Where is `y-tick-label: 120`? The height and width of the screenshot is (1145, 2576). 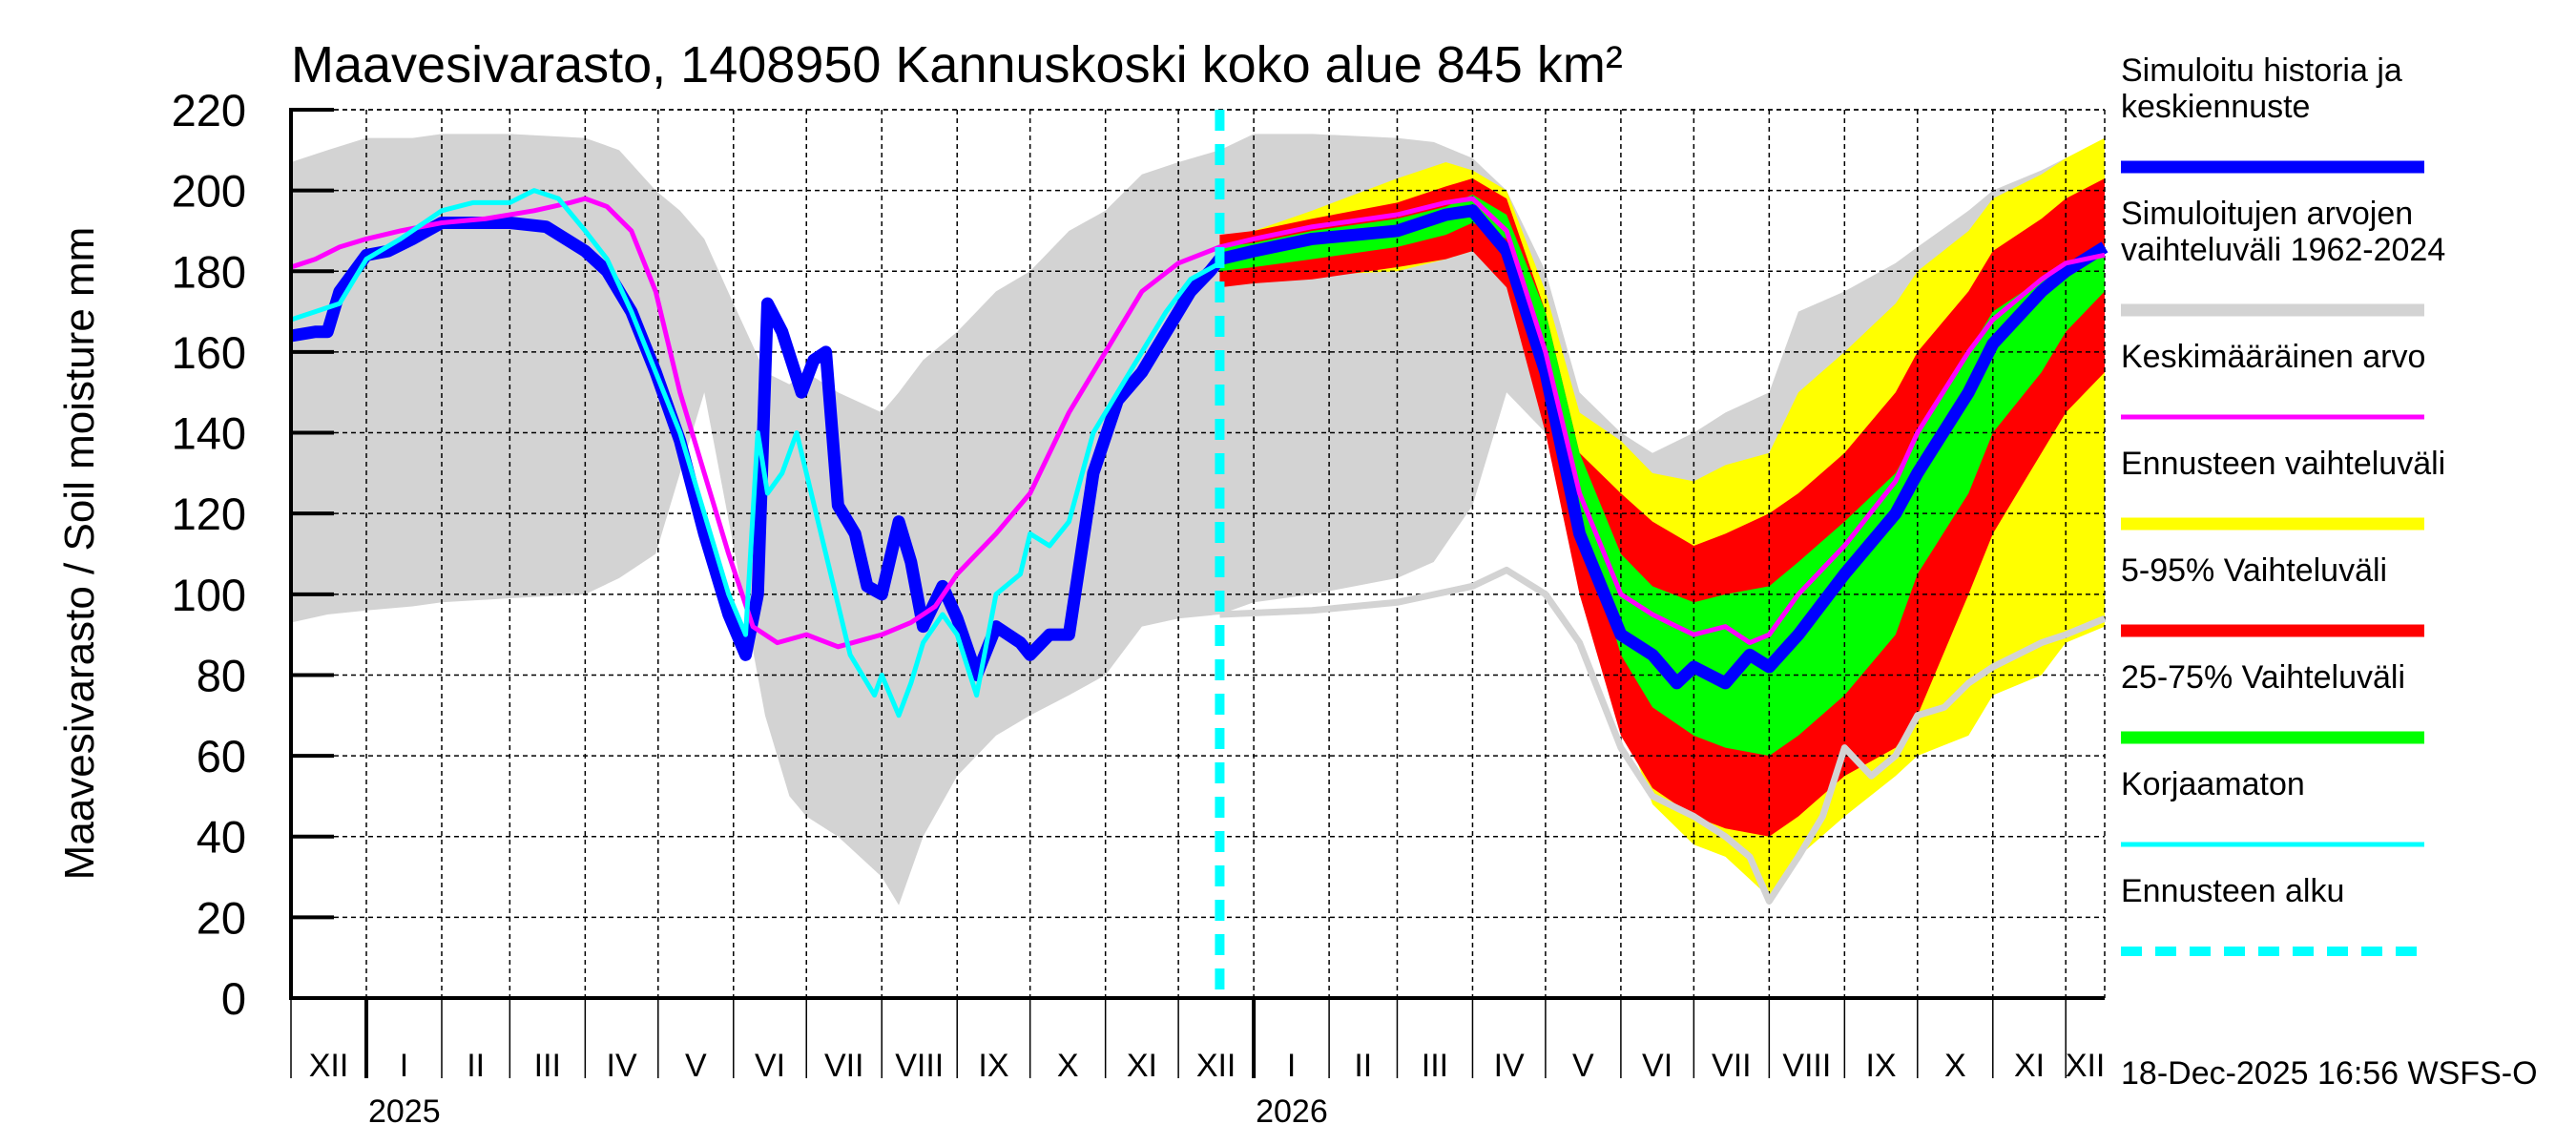
y-tick-label: 120 is located at coordinates (209, 514).